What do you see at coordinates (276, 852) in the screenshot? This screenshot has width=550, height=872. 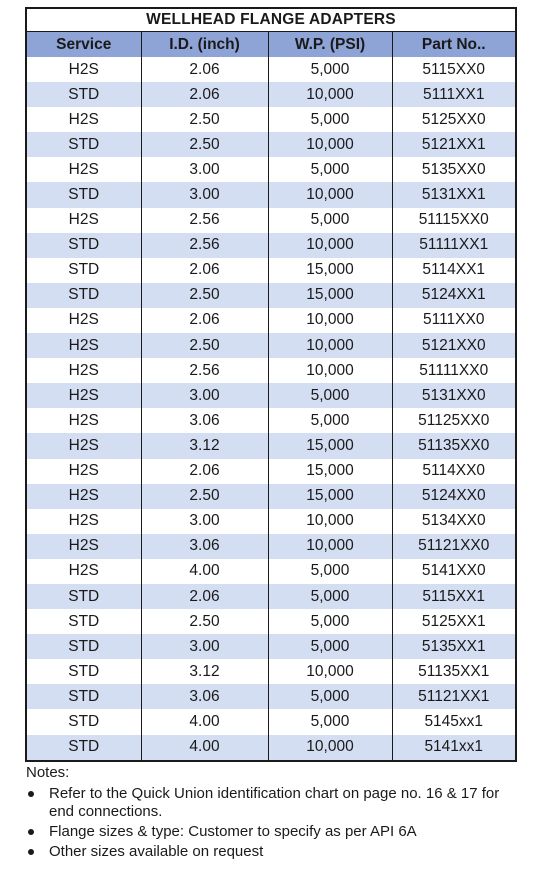 I see `note-item: Other sizes available on request` at bounding box center [276, 852].